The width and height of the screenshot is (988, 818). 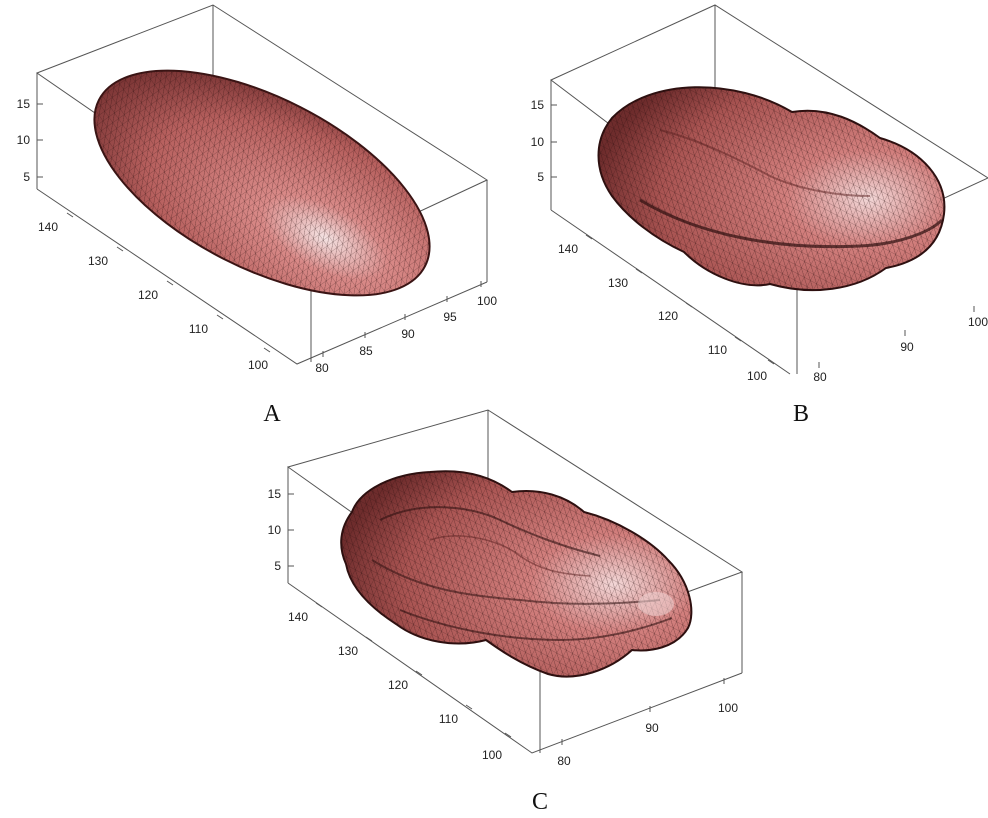 I want to click on x-tick-label: 85, so click(x=366, y=351).